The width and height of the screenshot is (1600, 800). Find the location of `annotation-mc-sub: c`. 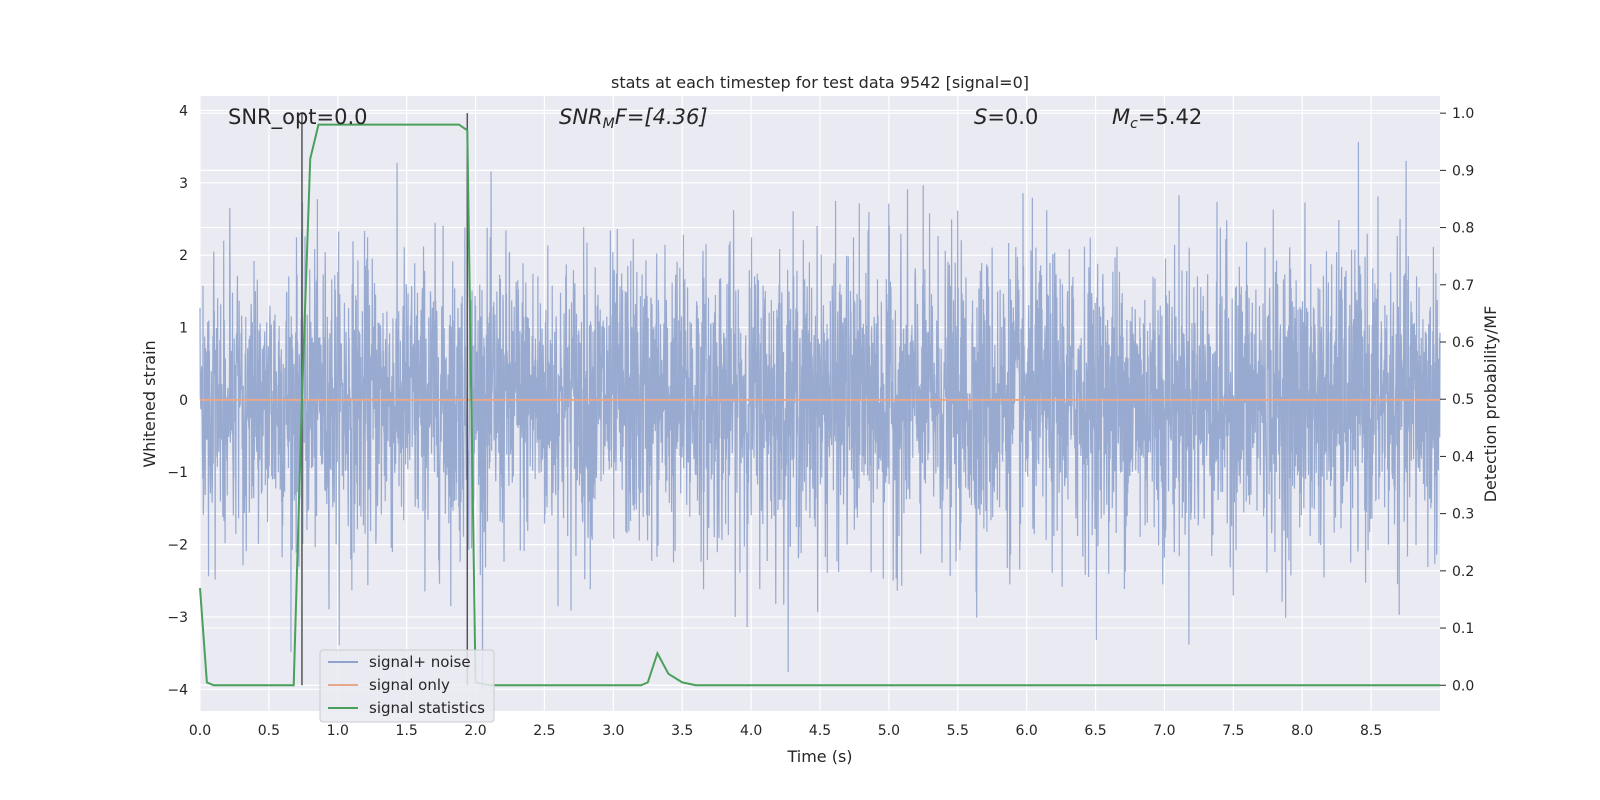

annotation-mc-sub: c is located at coordinates (1134, 124).